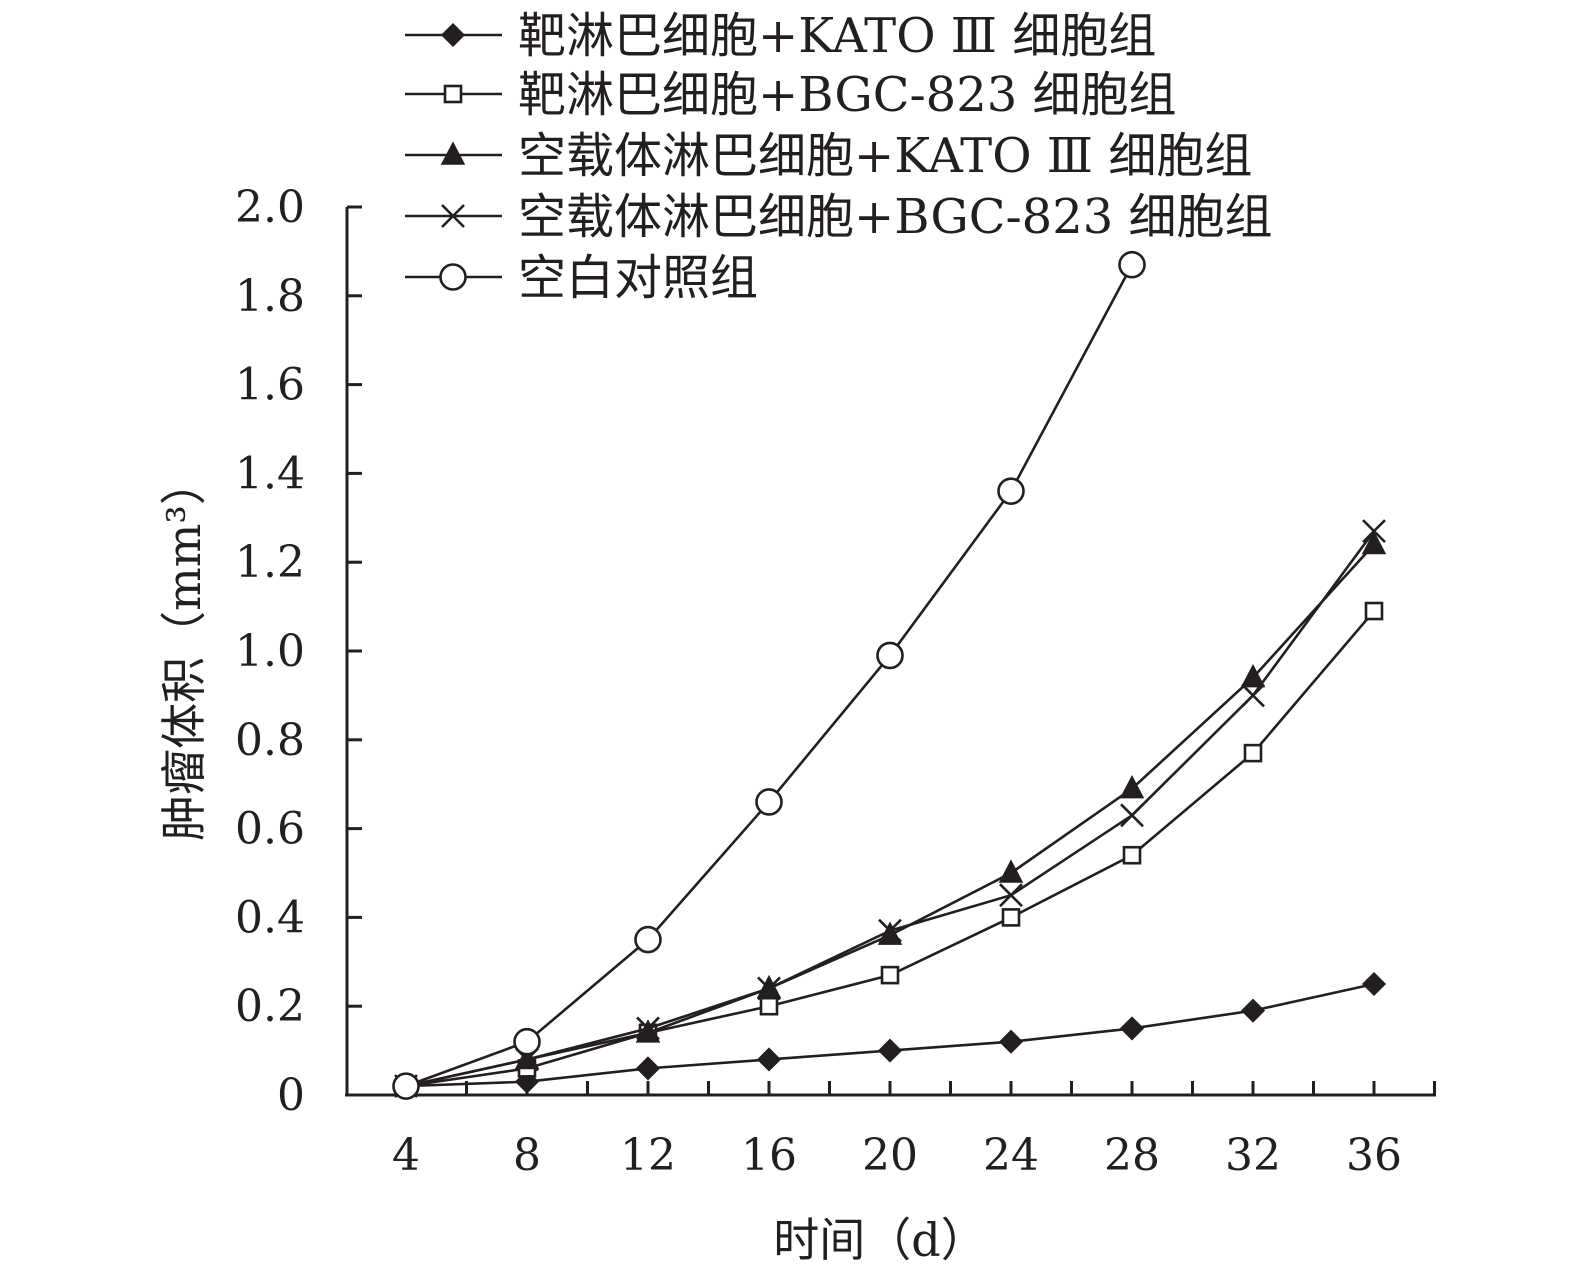 The width and height of the screenshot is (1575, 1282). What do you see at coordinates (895, 217) in the screenshot?
I see `legend-label: 空载体淋巴细胞+BGC-823 细胞组` at bounding box center [895, 217].